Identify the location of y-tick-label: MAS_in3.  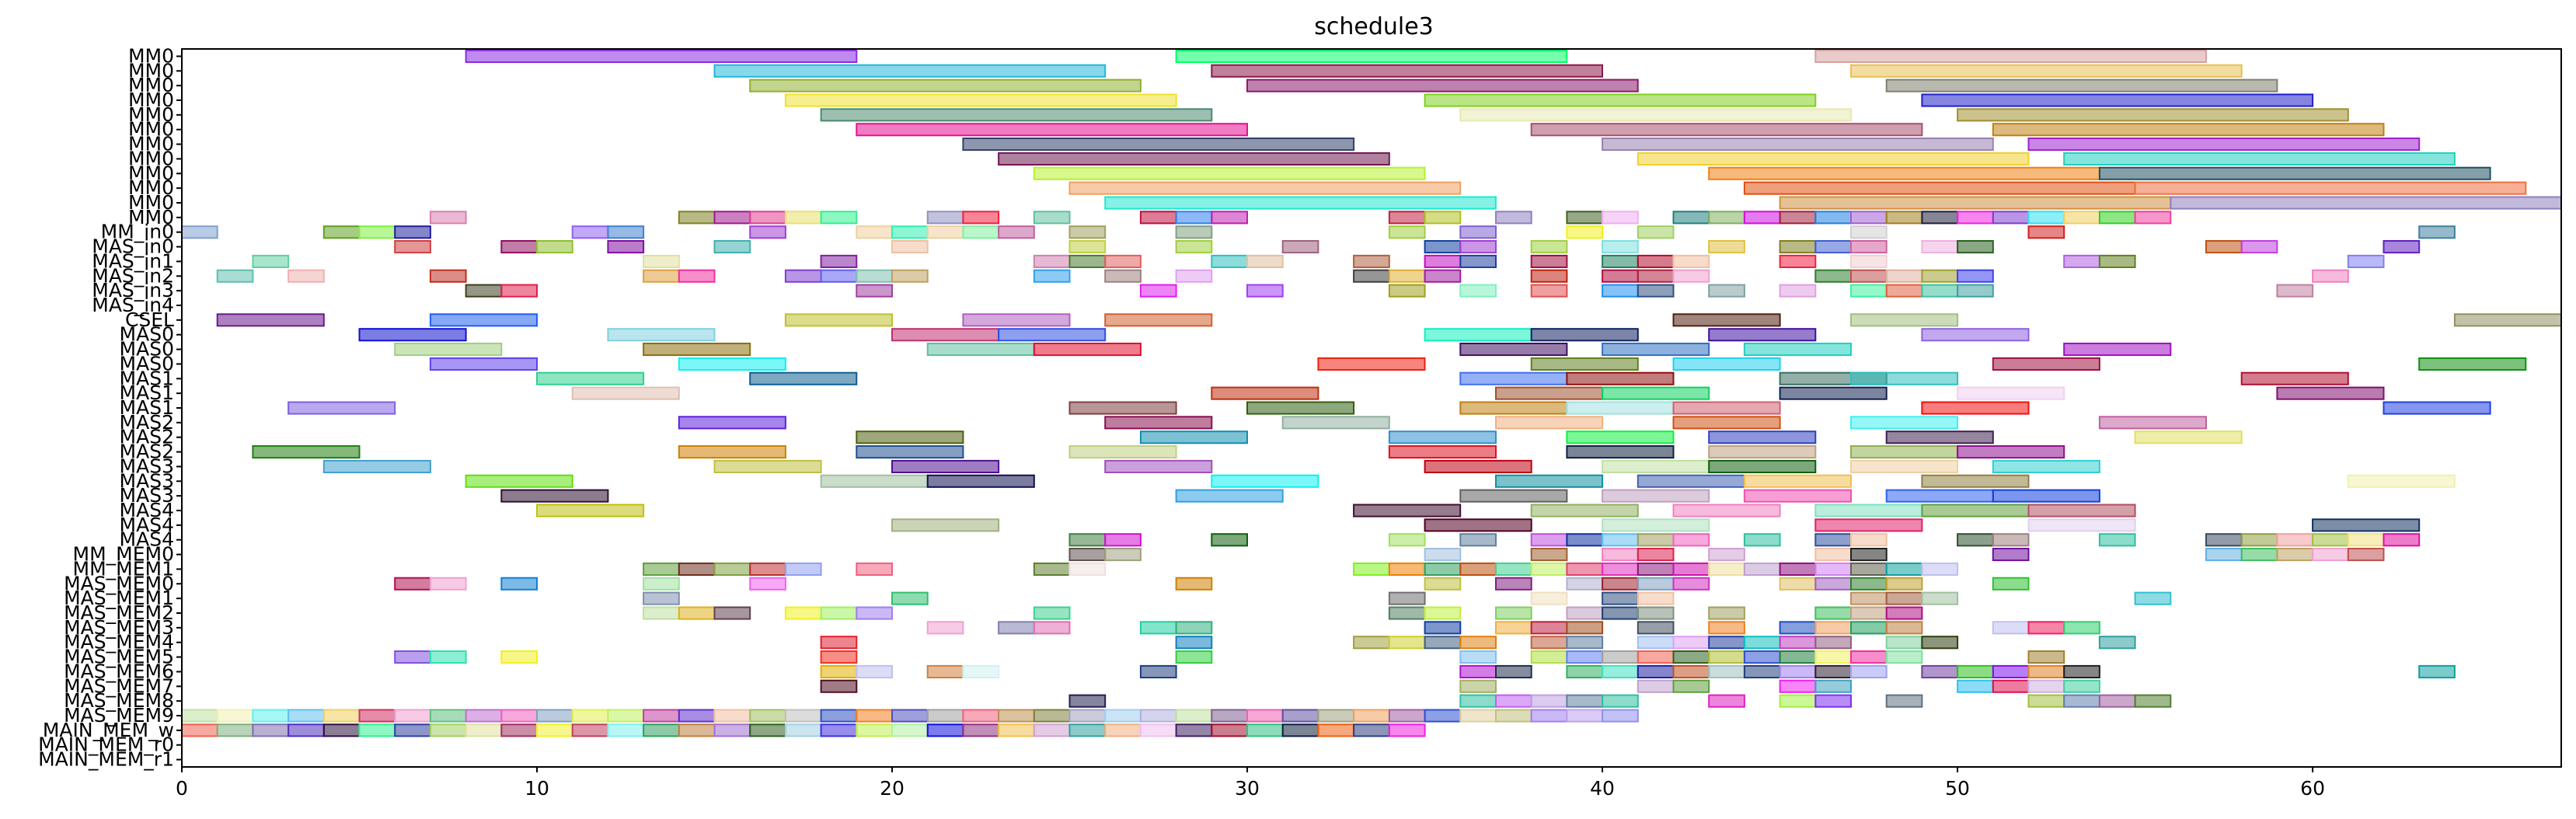
(133, 290).